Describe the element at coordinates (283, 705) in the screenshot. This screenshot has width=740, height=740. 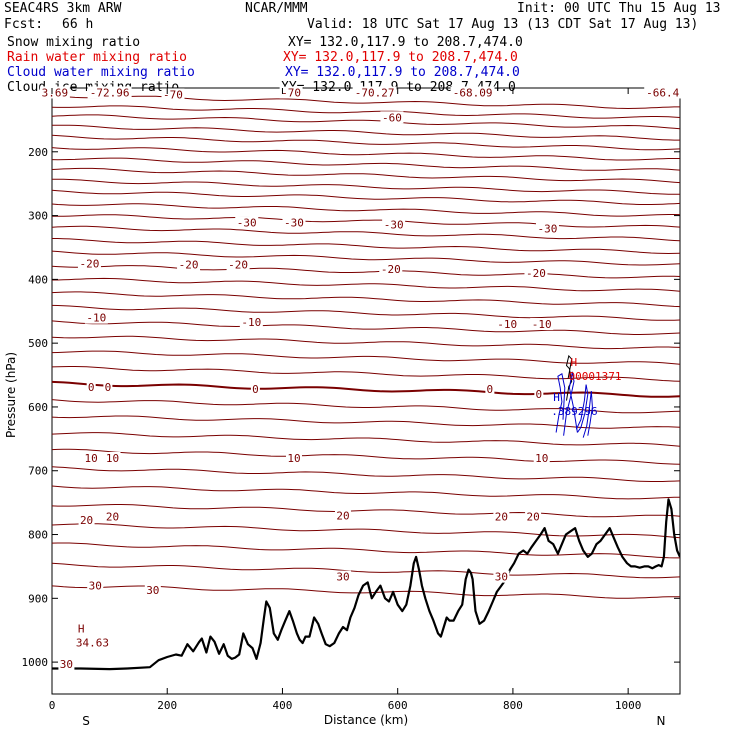
I see `x-tick-label: 400` at that location.